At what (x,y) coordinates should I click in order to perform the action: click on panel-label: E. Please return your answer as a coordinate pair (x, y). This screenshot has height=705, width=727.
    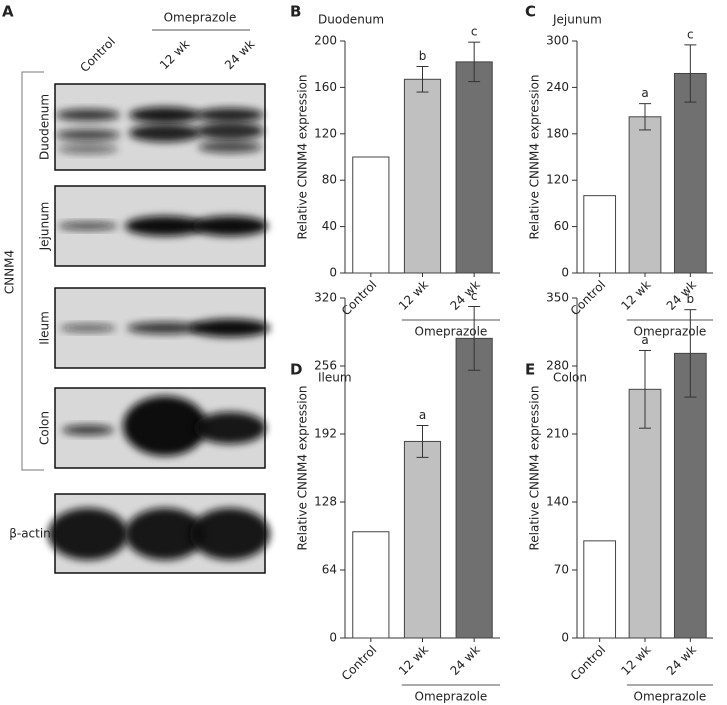
    Looking at the image, I should click on (530, 370).